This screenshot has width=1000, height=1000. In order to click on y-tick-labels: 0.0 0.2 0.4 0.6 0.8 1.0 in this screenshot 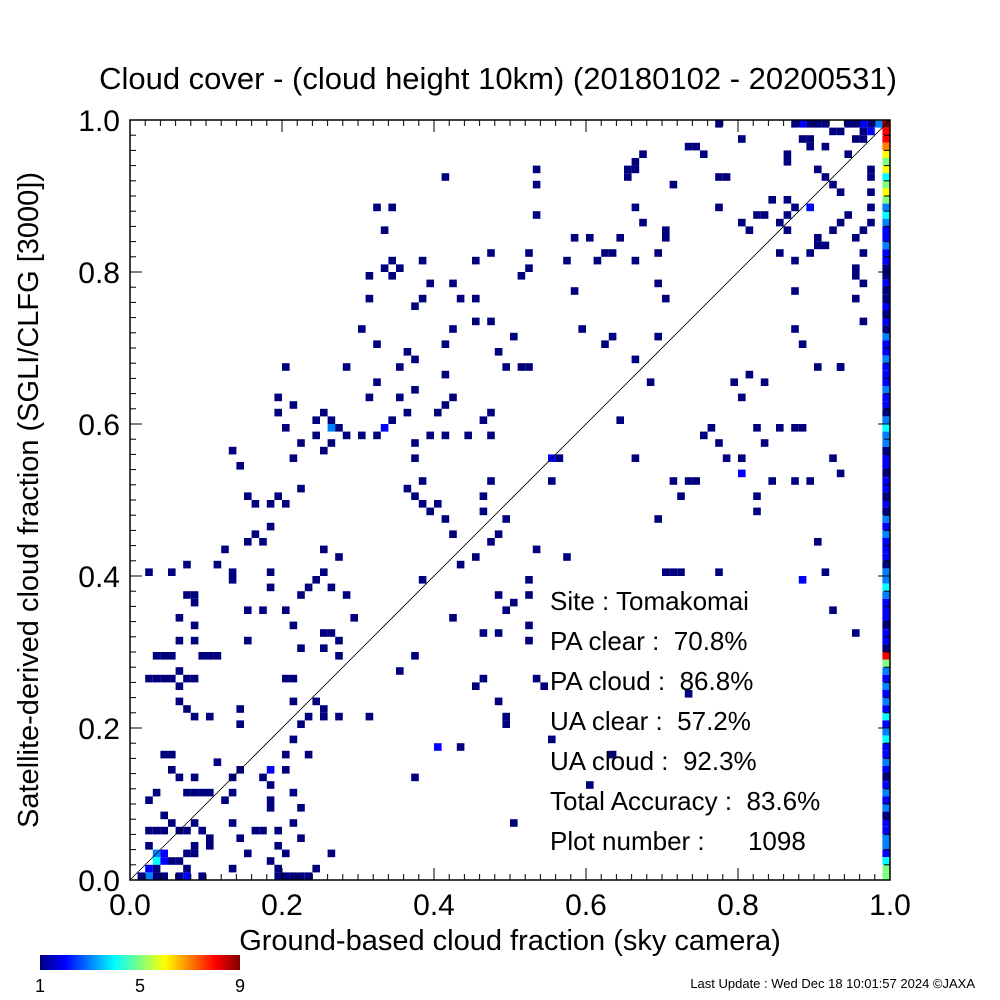, I will do `click(99, 501)`.